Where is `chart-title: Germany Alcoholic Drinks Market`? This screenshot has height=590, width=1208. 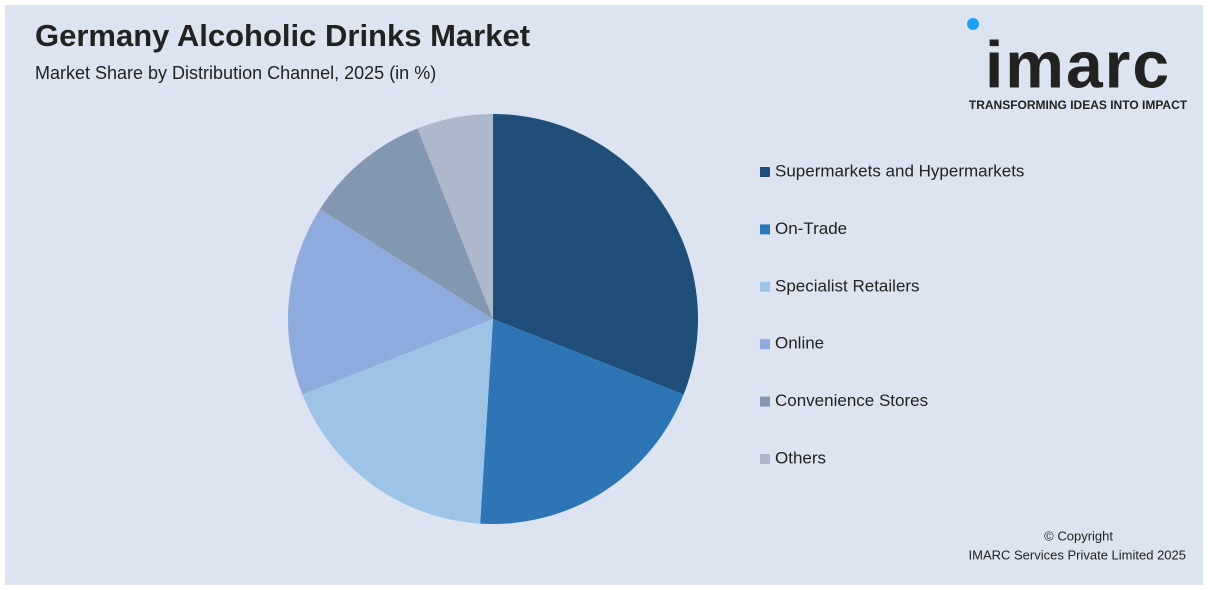 chart-title: Germany Alcoholic Drinks Market is located at coordinates (282, 35).